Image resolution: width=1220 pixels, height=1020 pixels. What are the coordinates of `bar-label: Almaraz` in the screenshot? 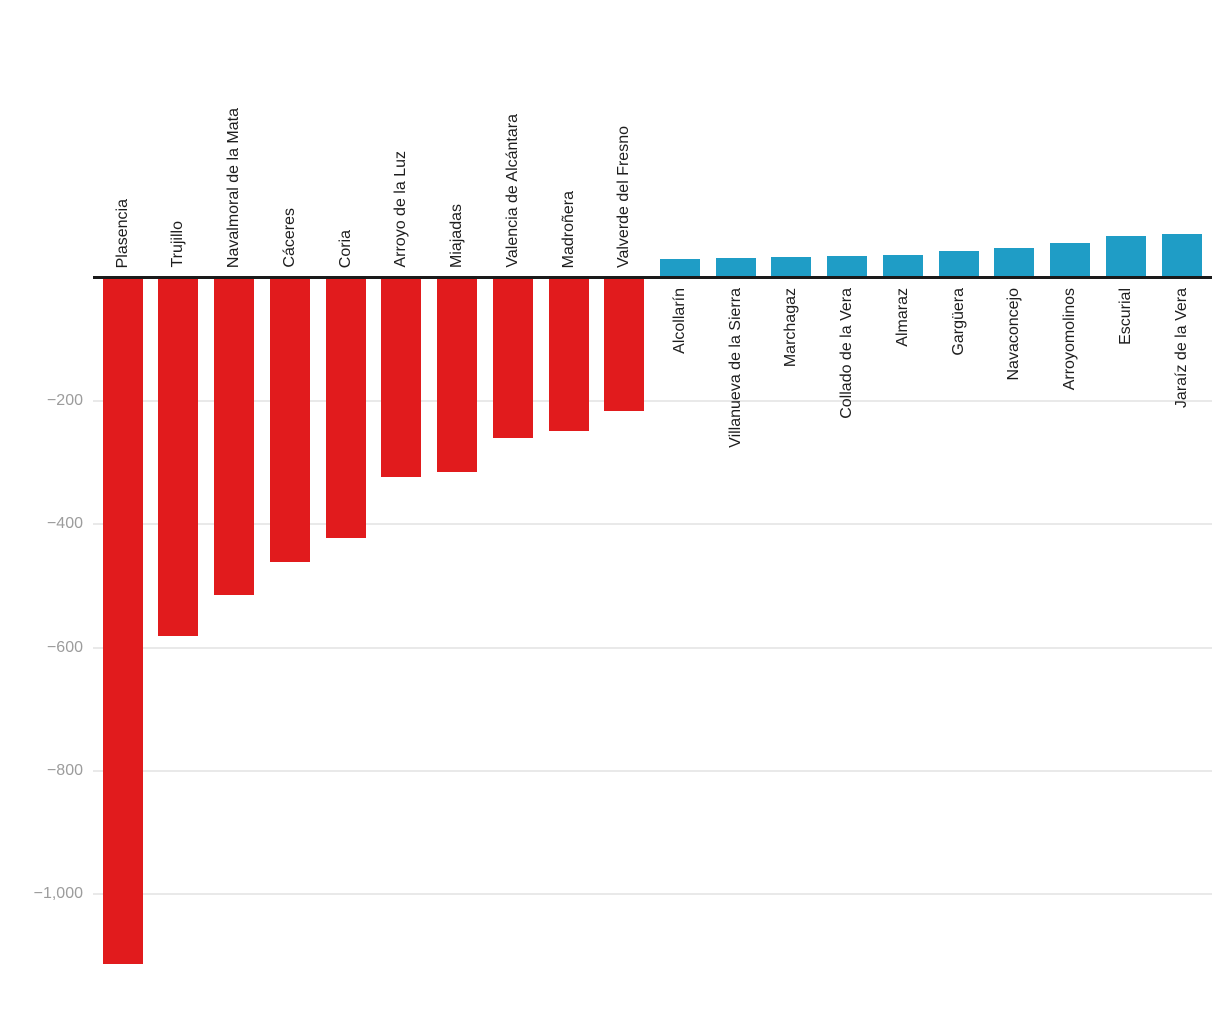 It's located at (902, 317).